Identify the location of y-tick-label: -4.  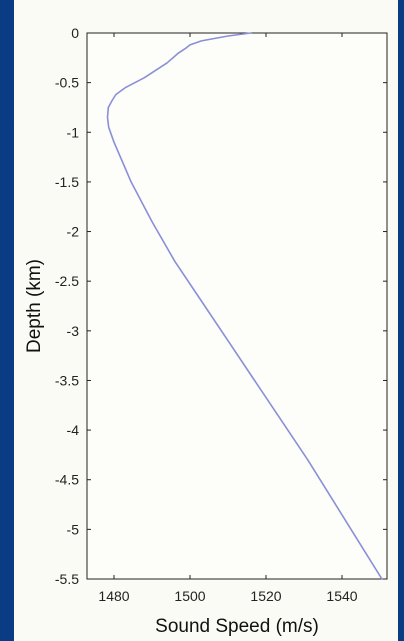
(73, 430).